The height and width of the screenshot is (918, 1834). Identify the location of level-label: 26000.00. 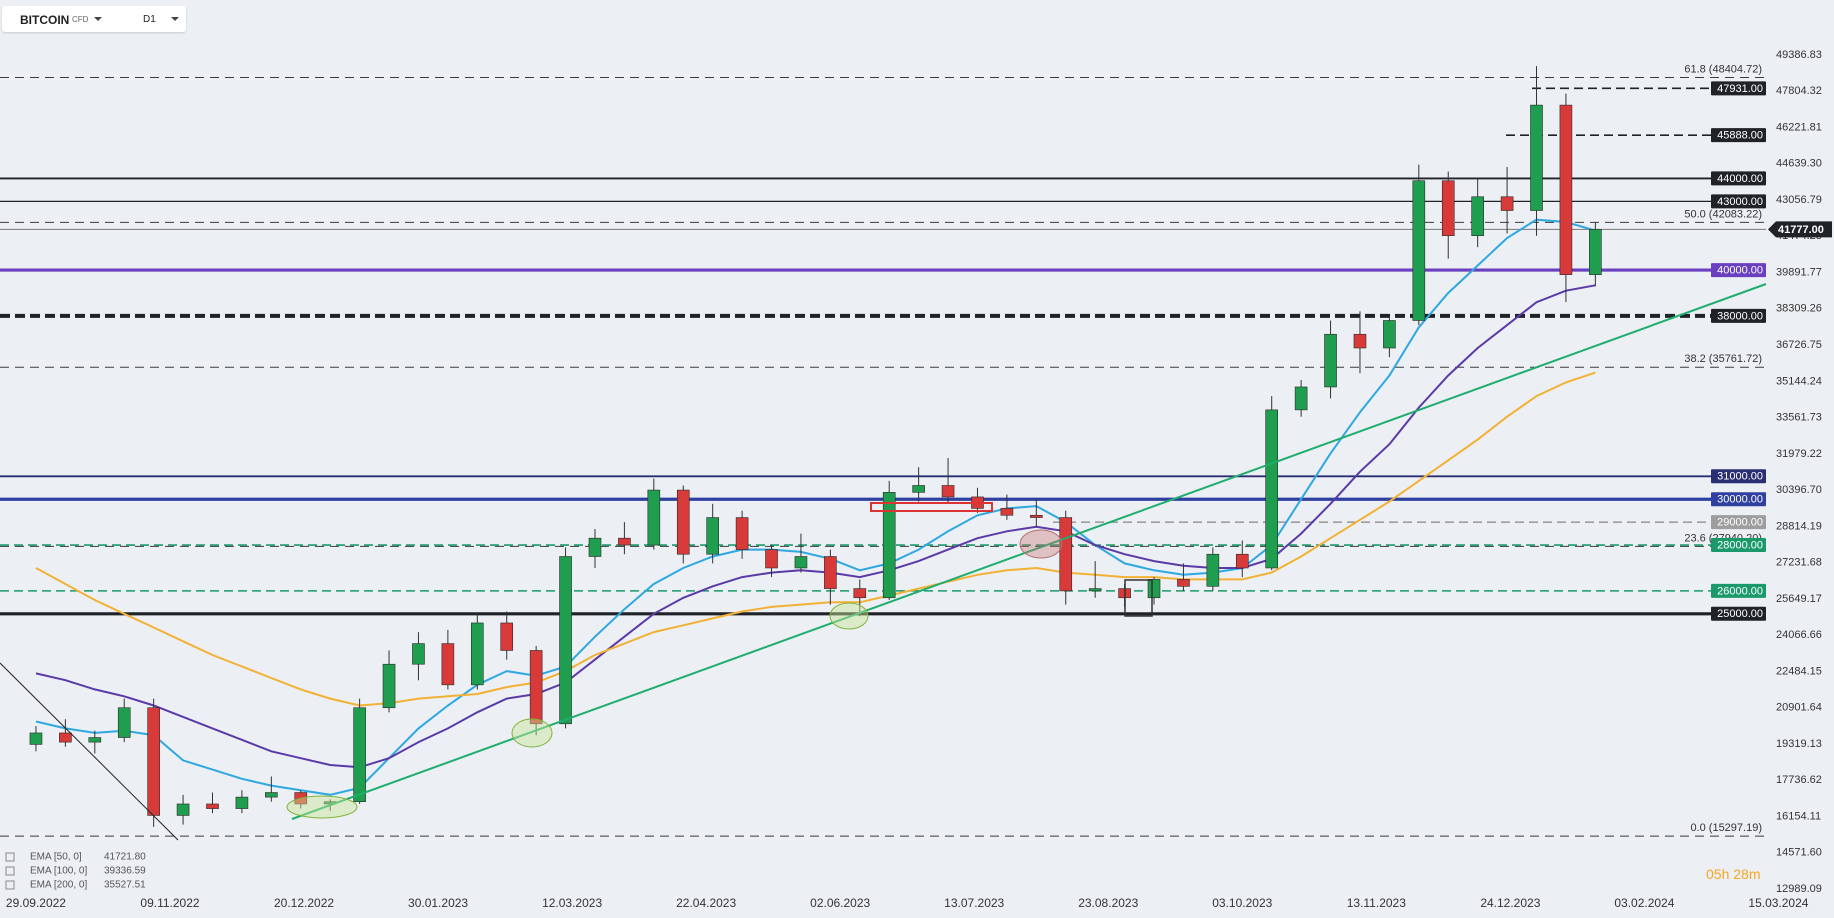
(1740, 591).